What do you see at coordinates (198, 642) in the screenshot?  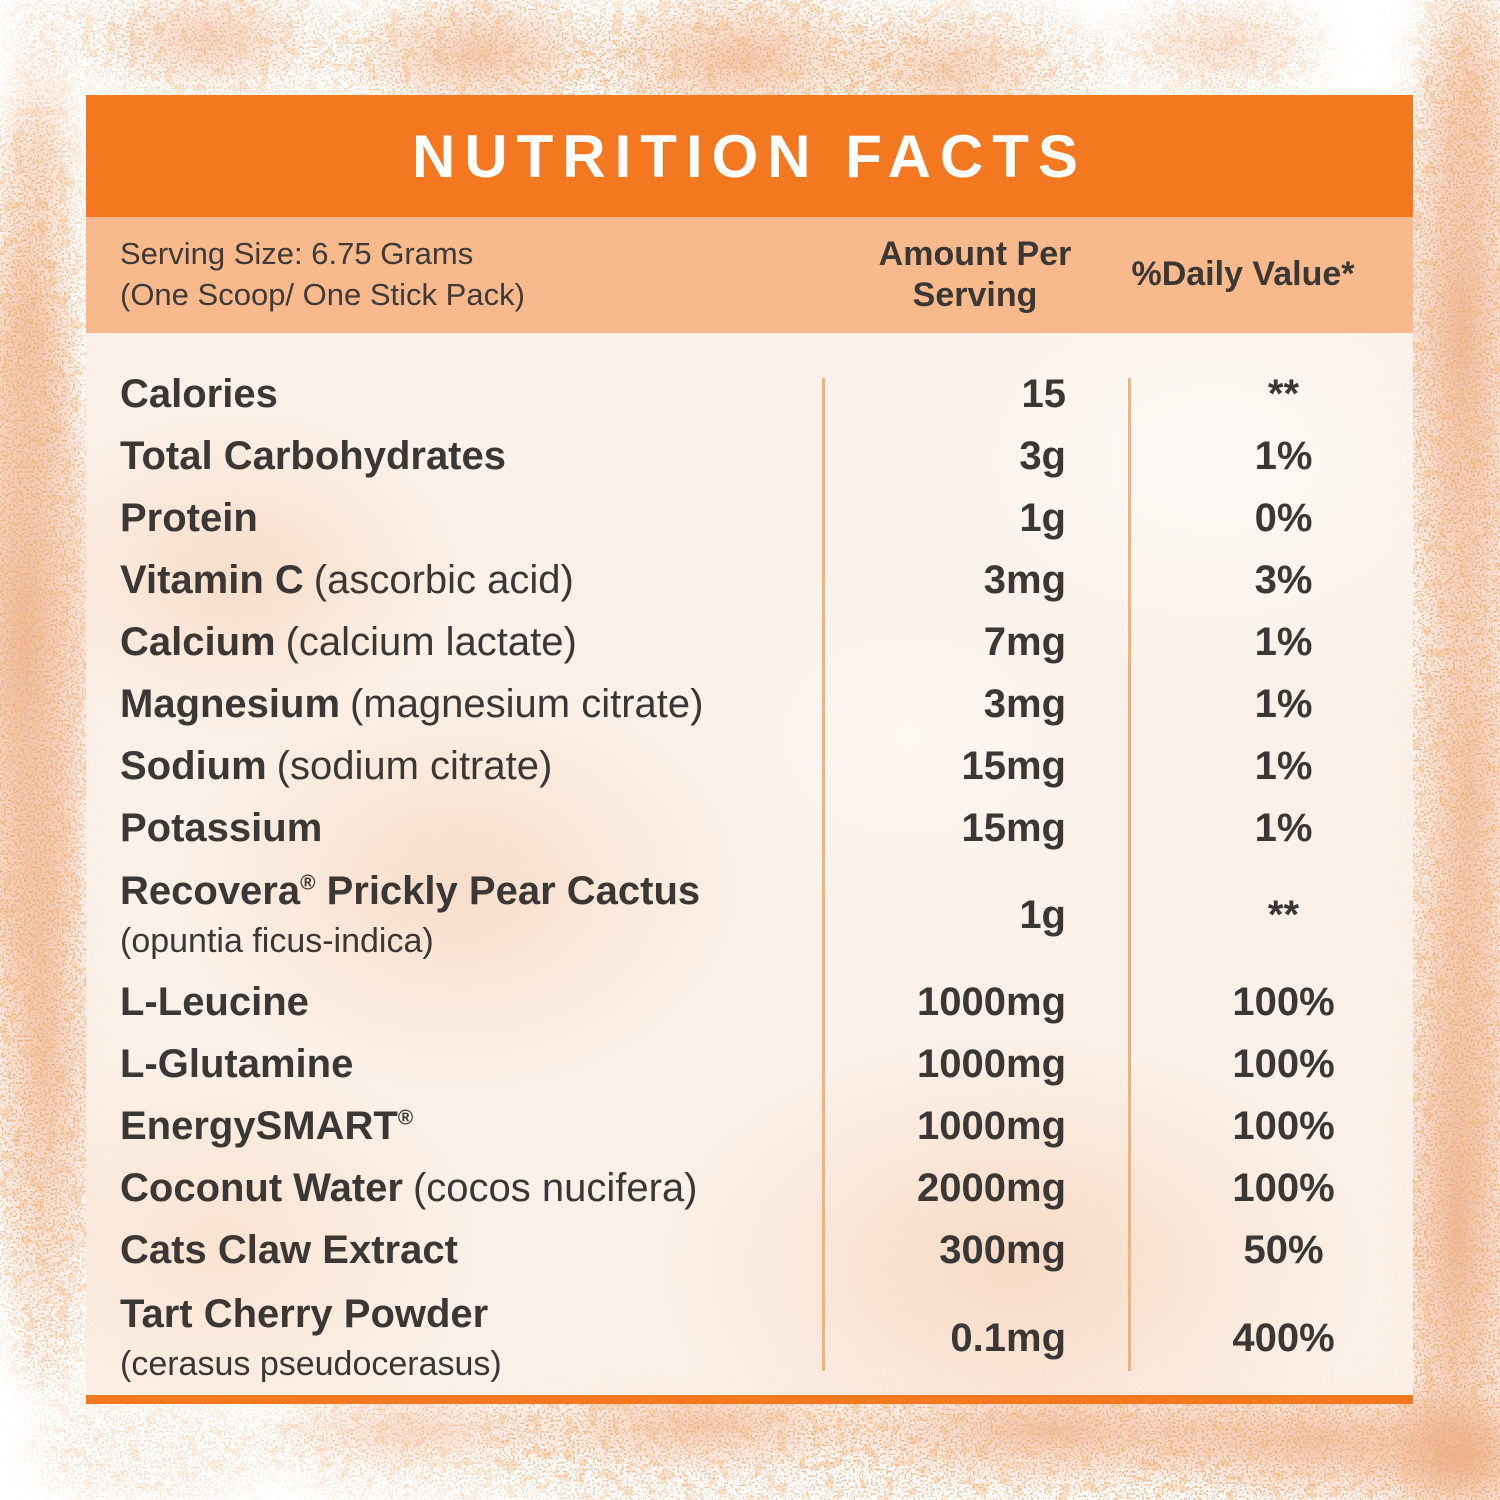 I see `nutrient-name-text: Calcium` at bounding box center [198, 642].